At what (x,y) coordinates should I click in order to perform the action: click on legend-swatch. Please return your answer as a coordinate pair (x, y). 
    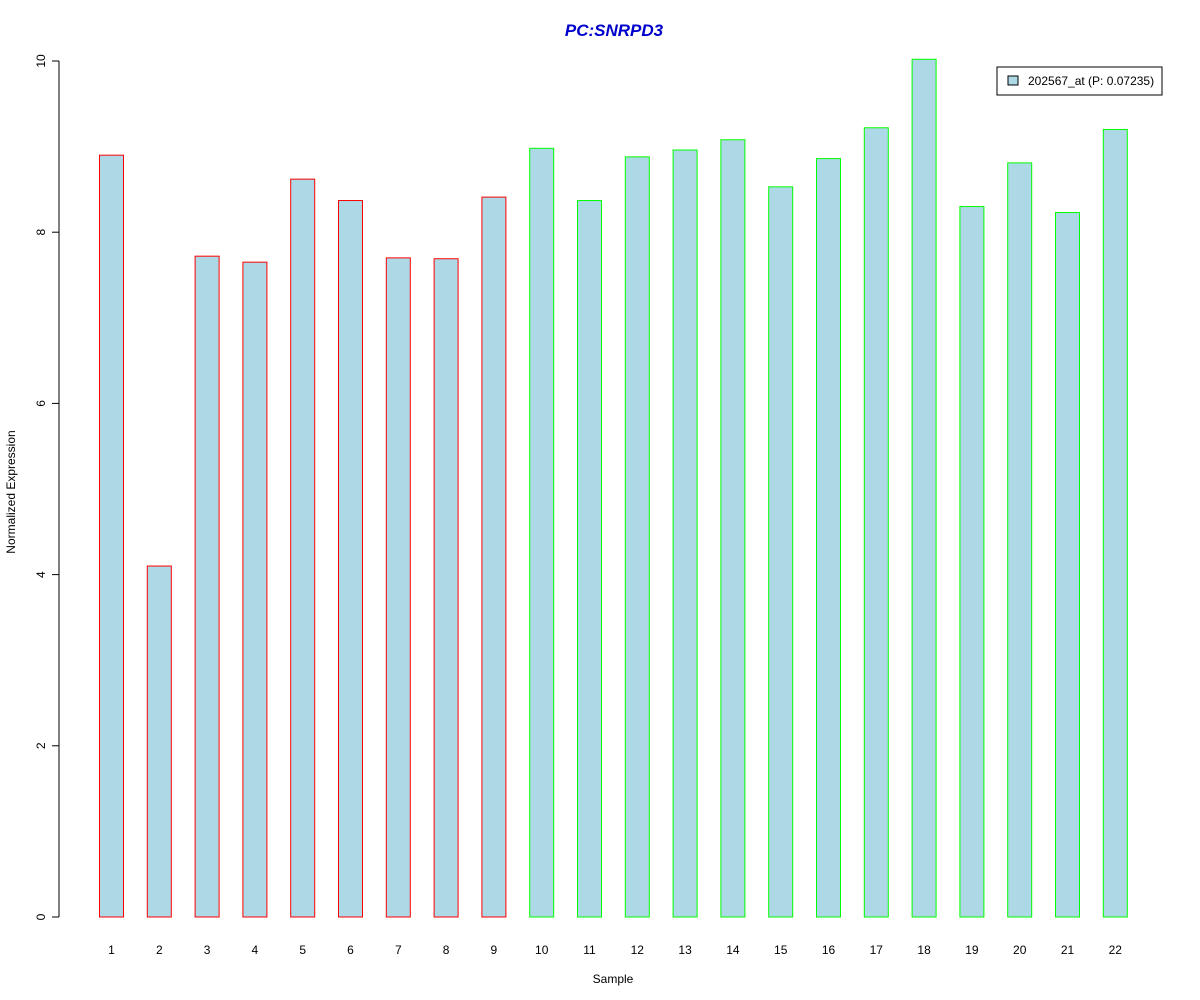
    Looking at the image, I should click on (1013, 80).